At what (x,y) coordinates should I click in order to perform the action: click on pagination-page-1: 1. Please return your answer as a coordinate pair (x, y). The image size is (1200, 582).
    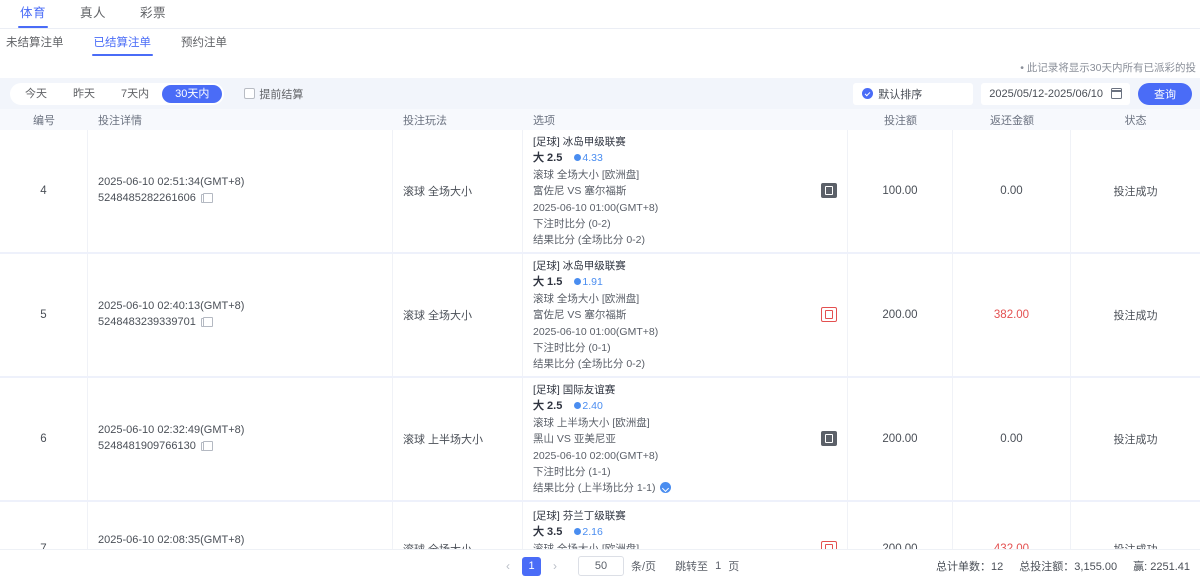
    Looking at the image, I should click on (531, 566).